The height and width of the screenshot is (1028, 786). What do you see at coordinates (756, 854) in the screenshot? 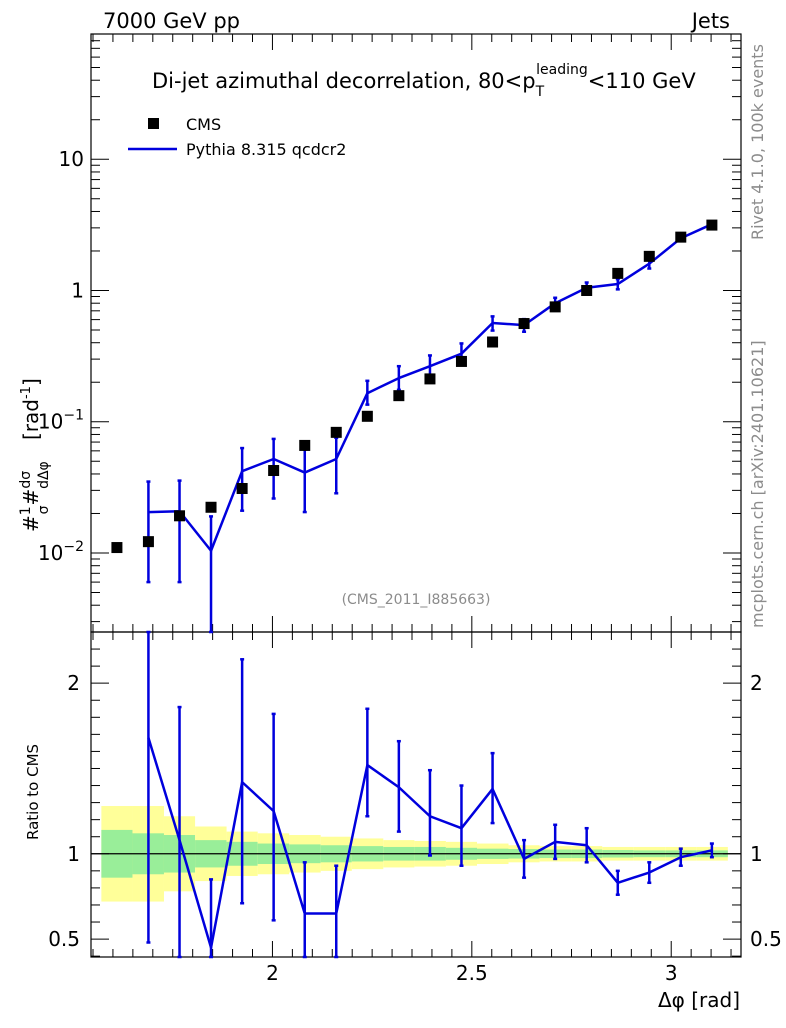
I see `ratio-tick-label-right: 1` at bounding box center [756, 854].